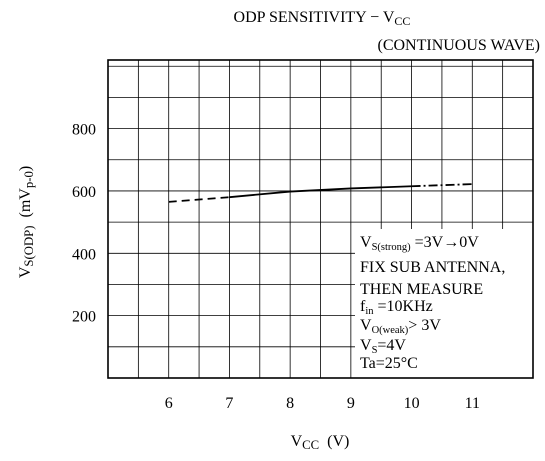 Image resolution: width=545 pixels, height=461 pixels. I want to click on x-tick-label: 7, so click(229, 403).